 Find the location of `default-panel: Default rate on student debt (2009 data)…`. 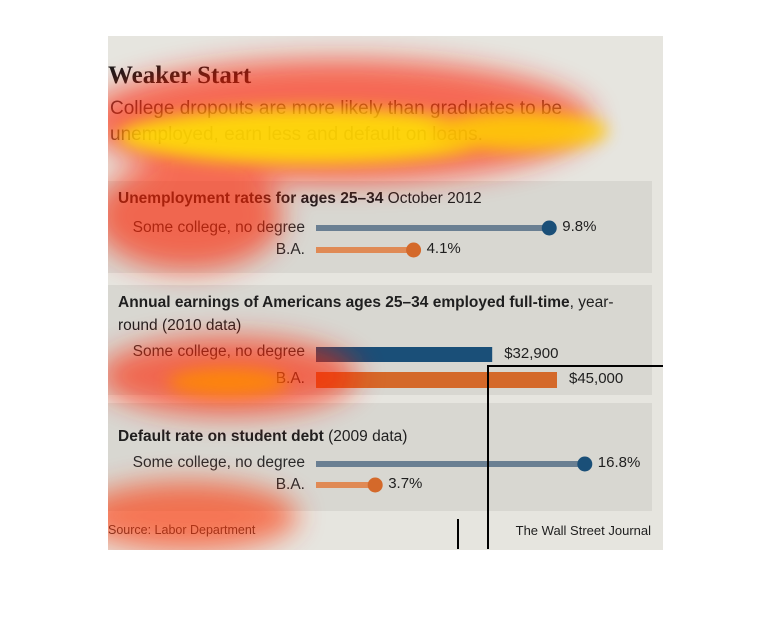

default-panel: Default rate on student debt (2009 data)… is located at coordinates (380, 457).